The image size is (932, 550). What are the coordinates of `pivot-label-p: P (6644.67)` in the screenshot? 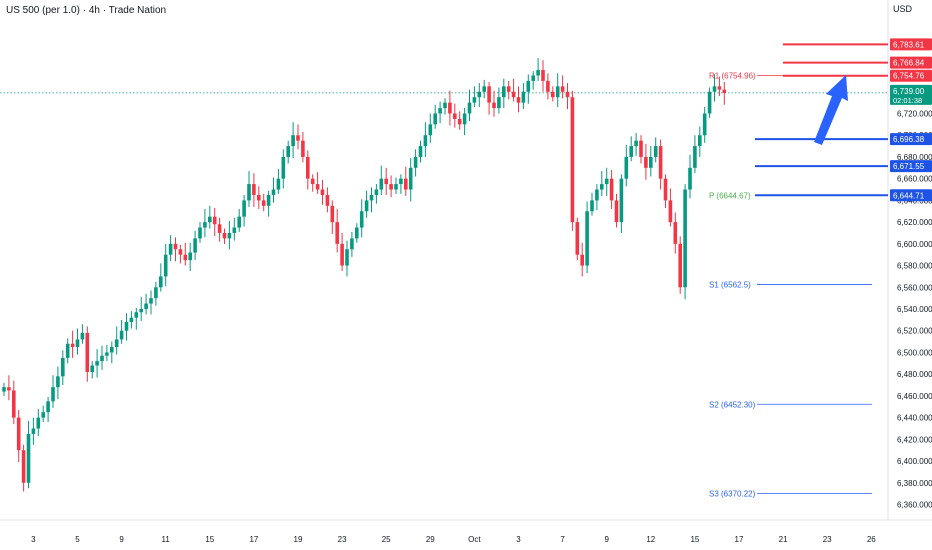 It's located at (730, 195).